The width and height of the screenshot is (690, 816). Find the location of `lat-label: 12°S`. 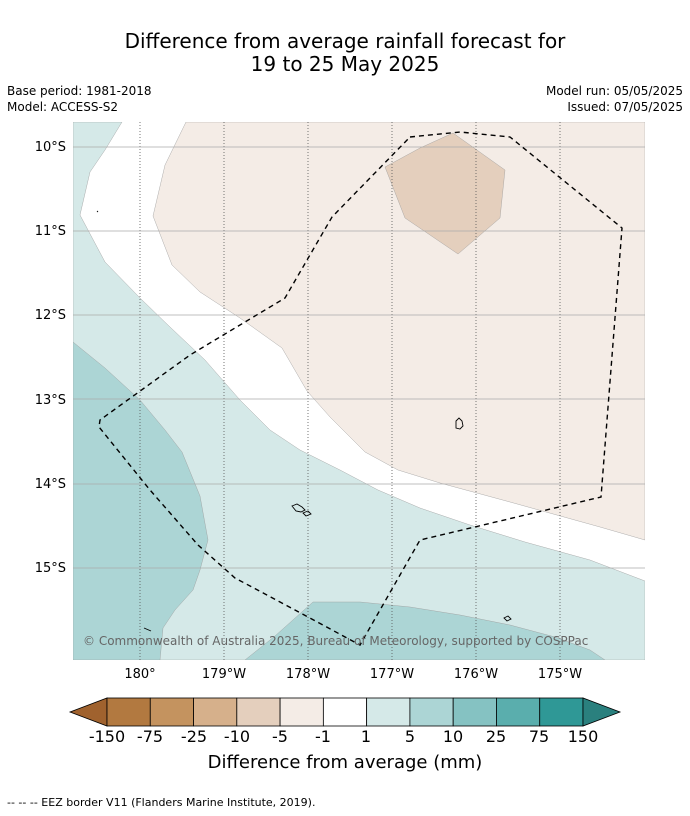

lat-label: 12°S is located at coordinates (50, 315).